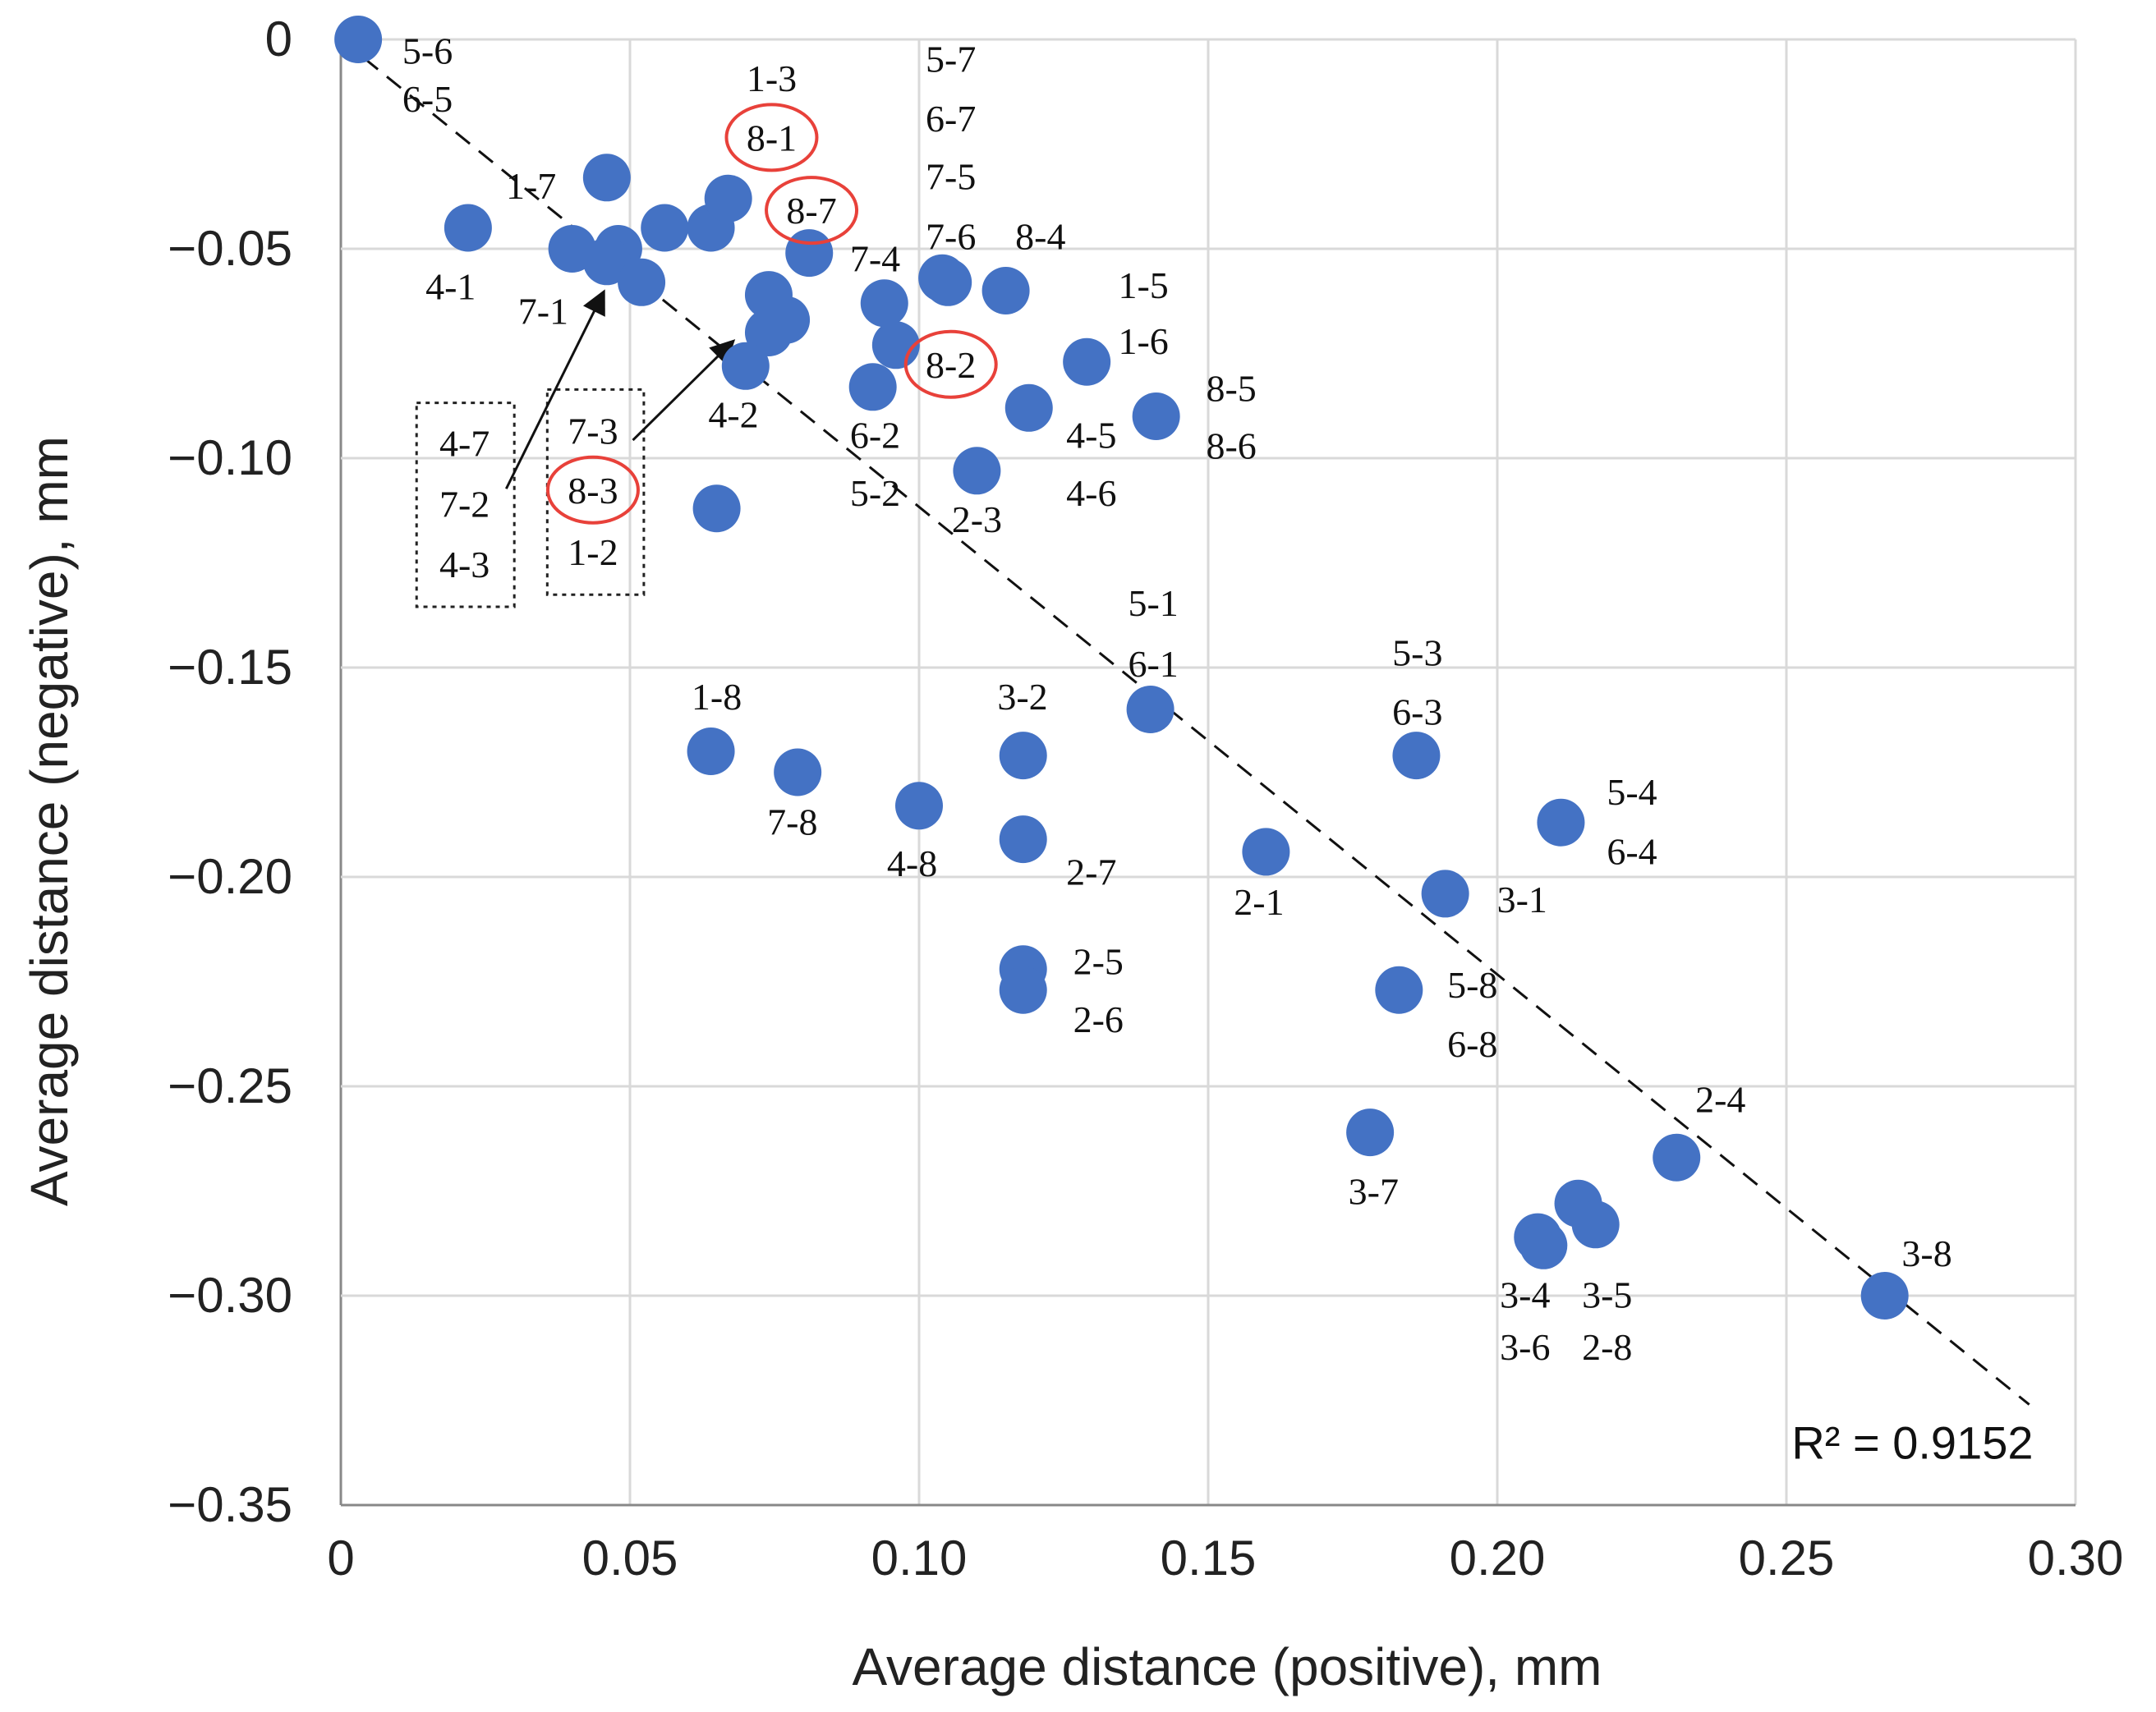 The width and height of the screenshot is (2156, 1712). I want to click on point-label: 2-4, so click(1720, 1099).